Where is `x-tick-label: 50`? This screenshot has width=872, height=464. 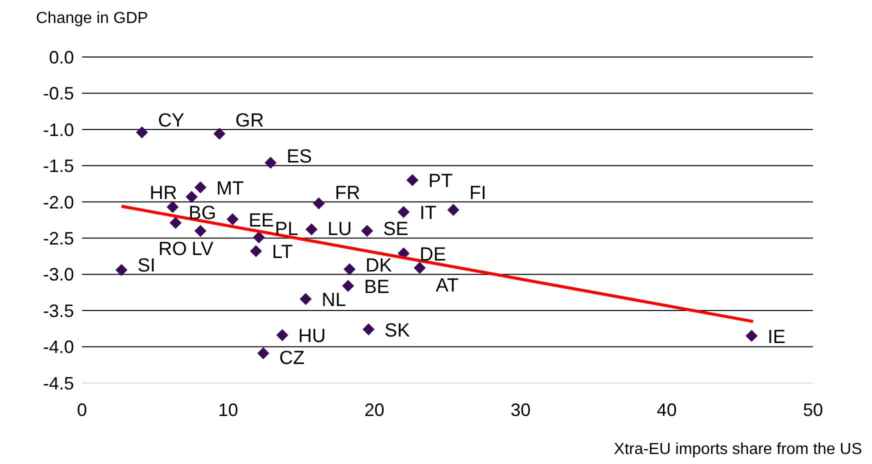
x-tick-label: 50 is located at coordinates (813, 410).